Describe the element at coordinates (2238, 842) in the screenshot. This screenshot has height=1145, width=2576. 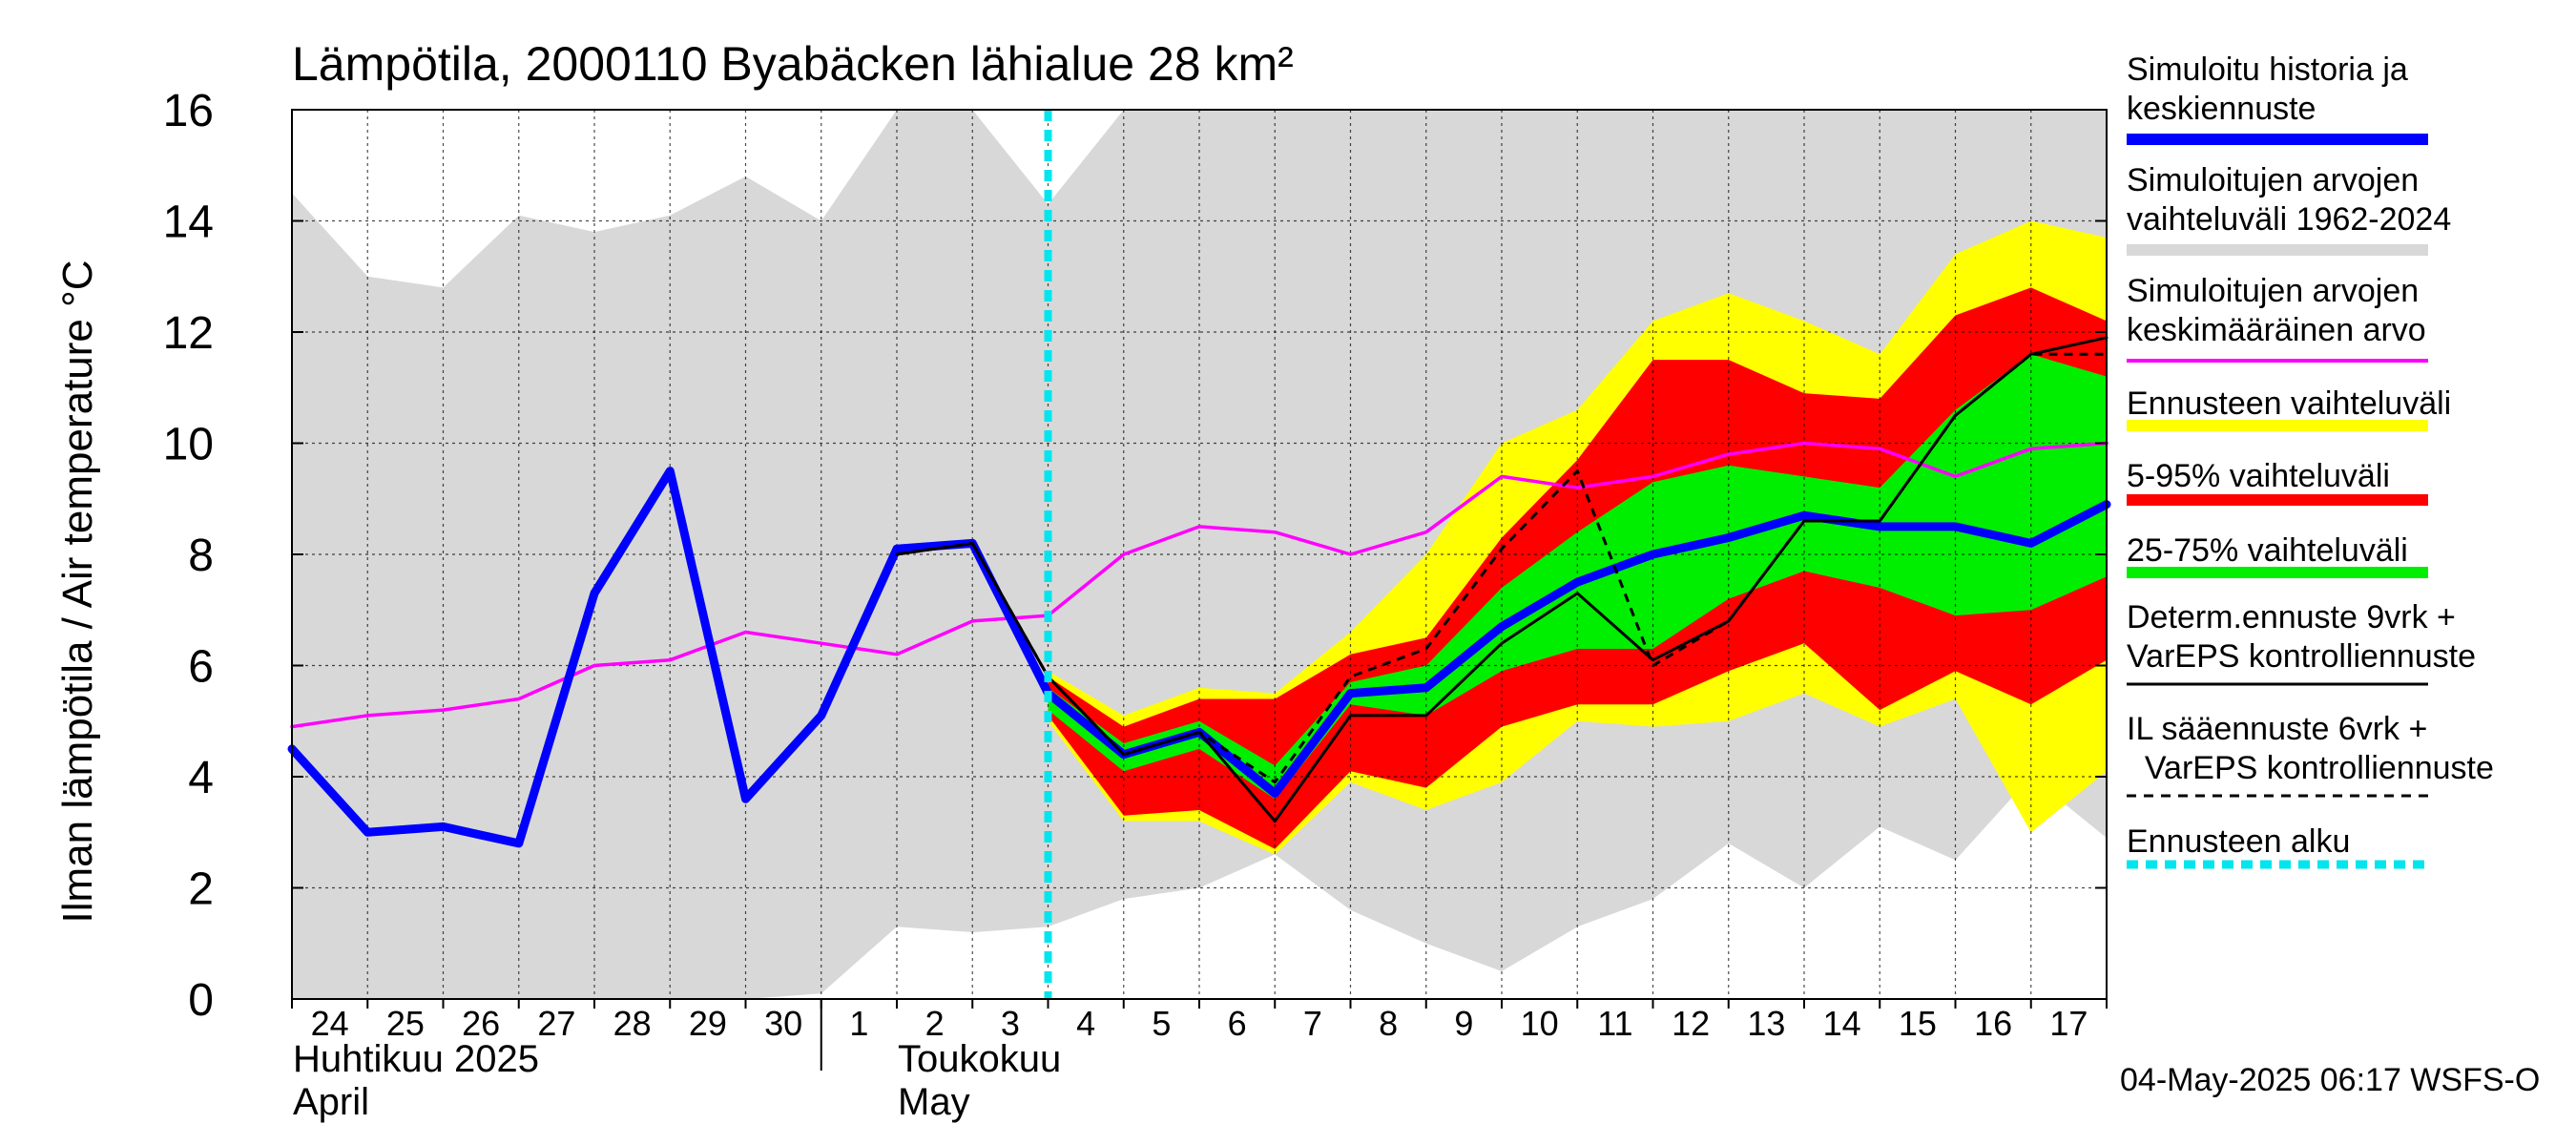
I see `legend-label-8: Ennusteen alku` at that location.